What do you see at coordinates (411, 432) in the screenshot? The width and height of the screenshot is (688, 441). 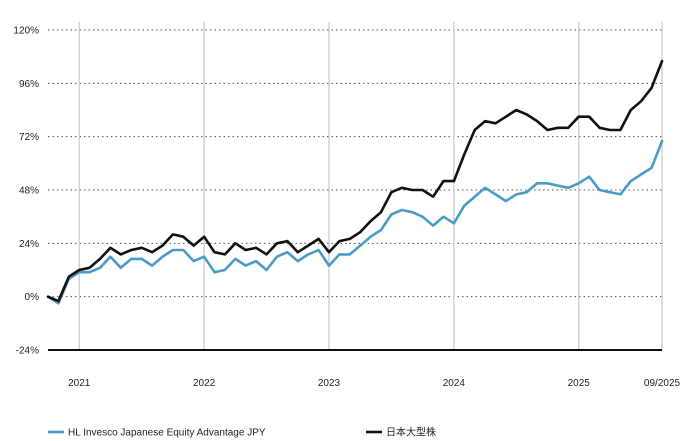 I see `legend-label: 日本大型株` at bounding box center [411, 432].